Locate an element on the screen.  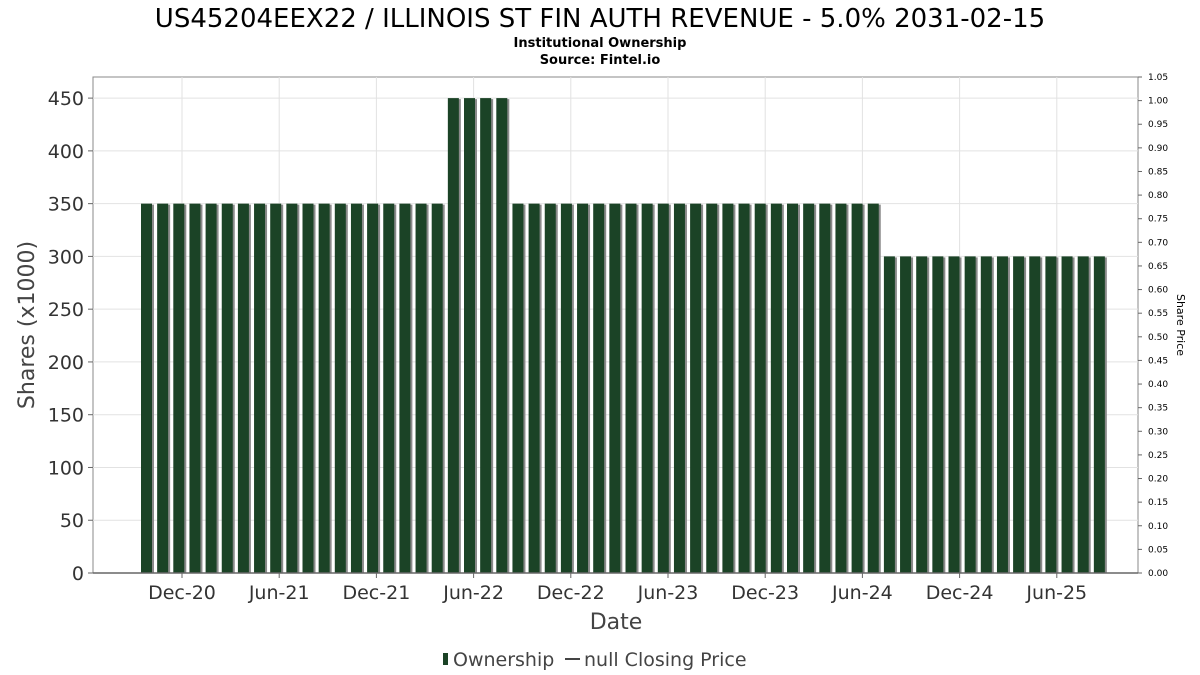
y-right-tick-label: 1.05 is located at coordinates (1158, 78).